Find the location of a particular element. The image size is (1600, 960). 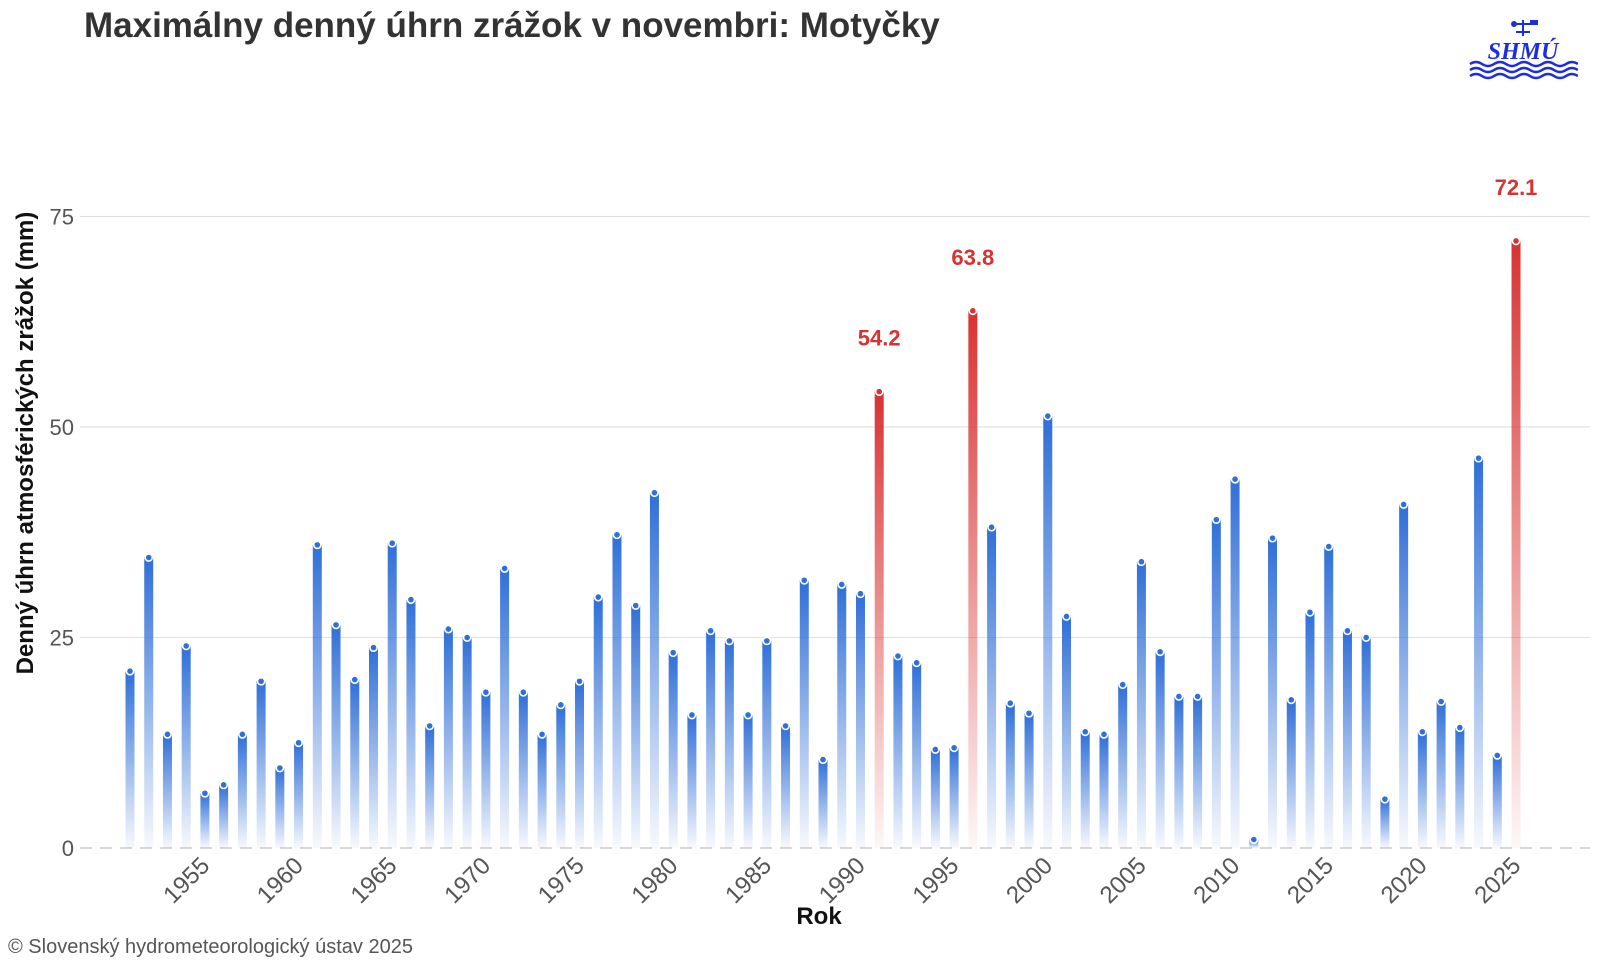

bar-cap-2005 is located at coordinates (1141, 562).